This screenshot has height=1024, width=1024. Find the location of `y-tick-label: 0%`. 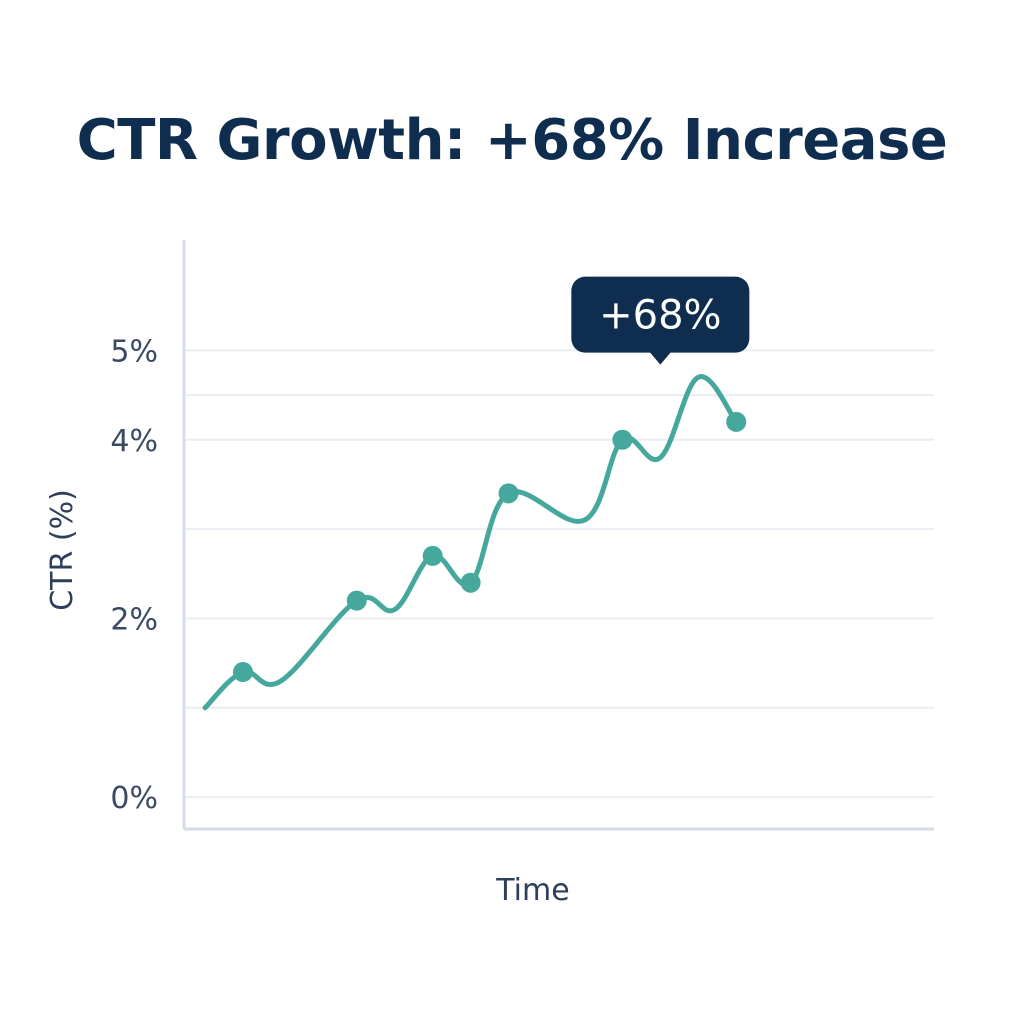

y-tick-label: 0% is located at coordinates (134, 798).